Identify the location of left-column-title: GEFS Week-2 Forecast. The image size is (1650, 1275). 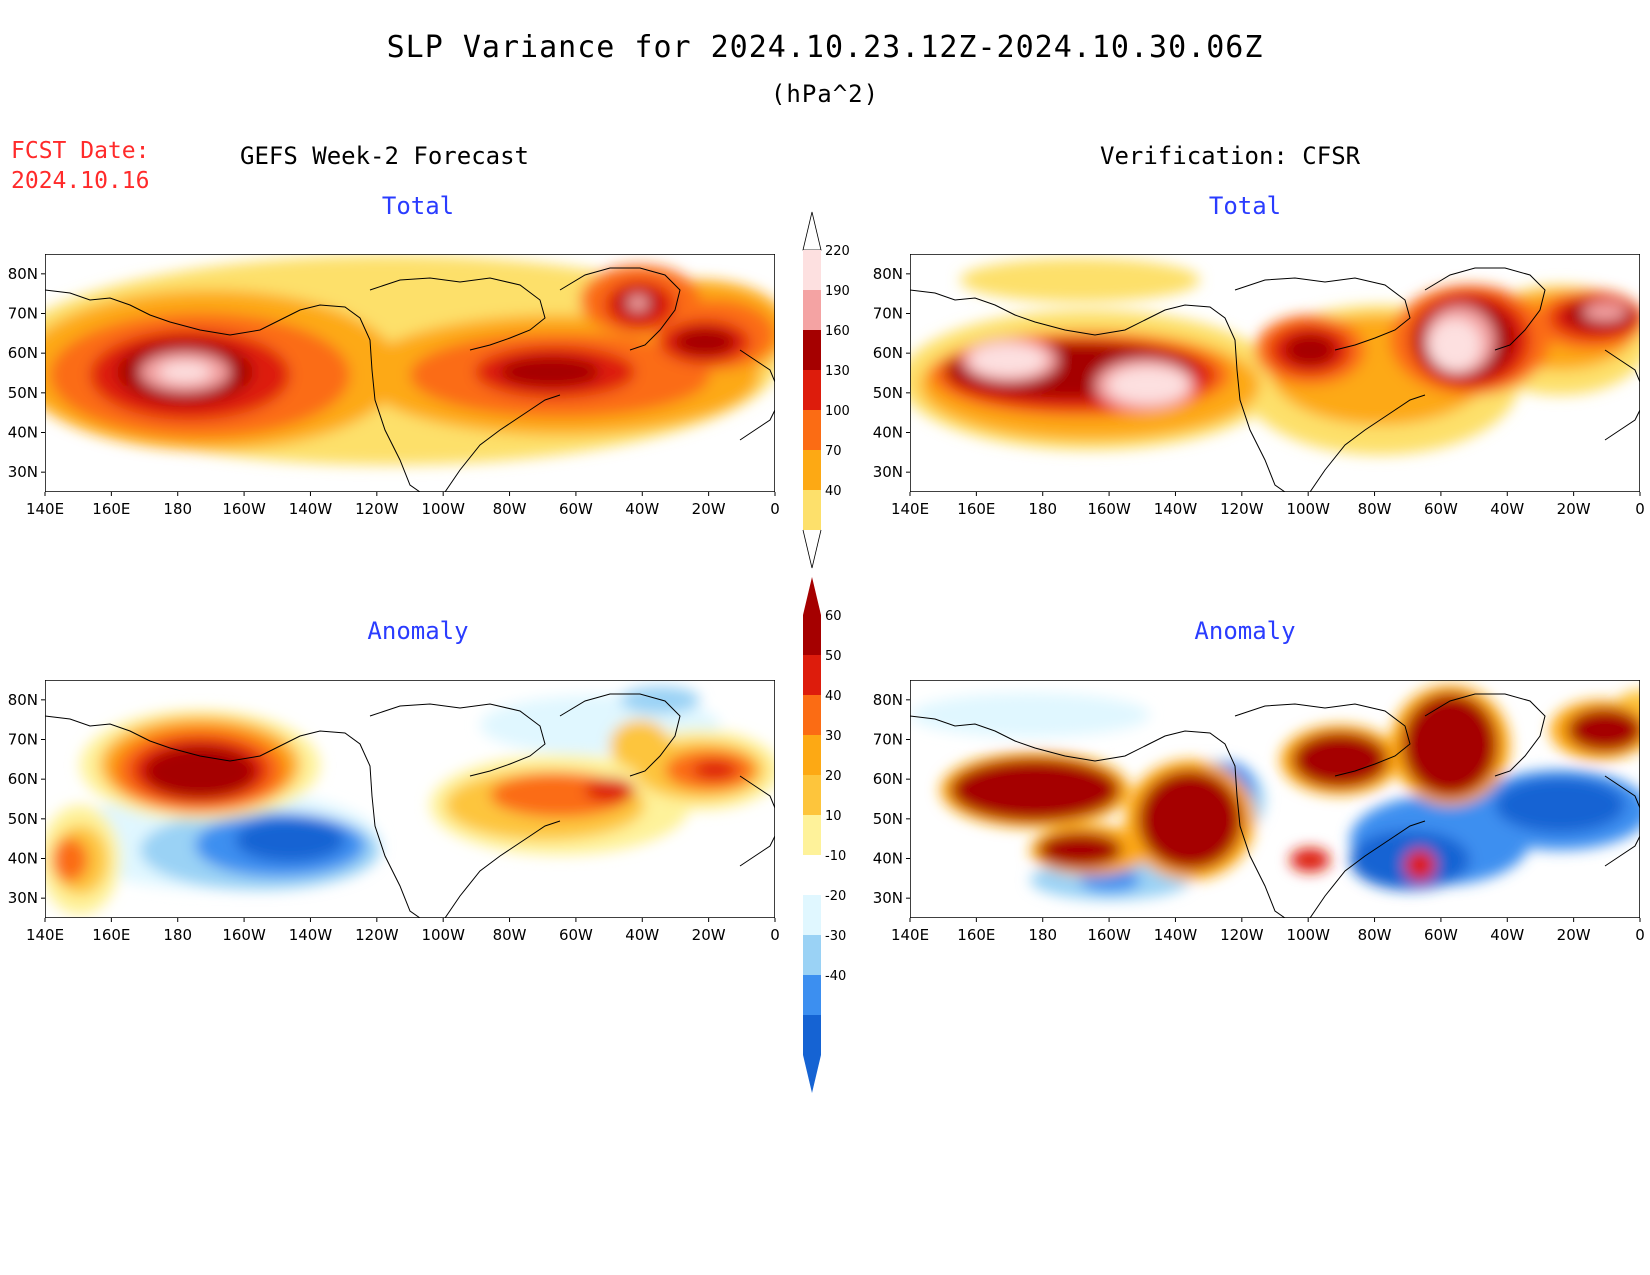
(384, 156).